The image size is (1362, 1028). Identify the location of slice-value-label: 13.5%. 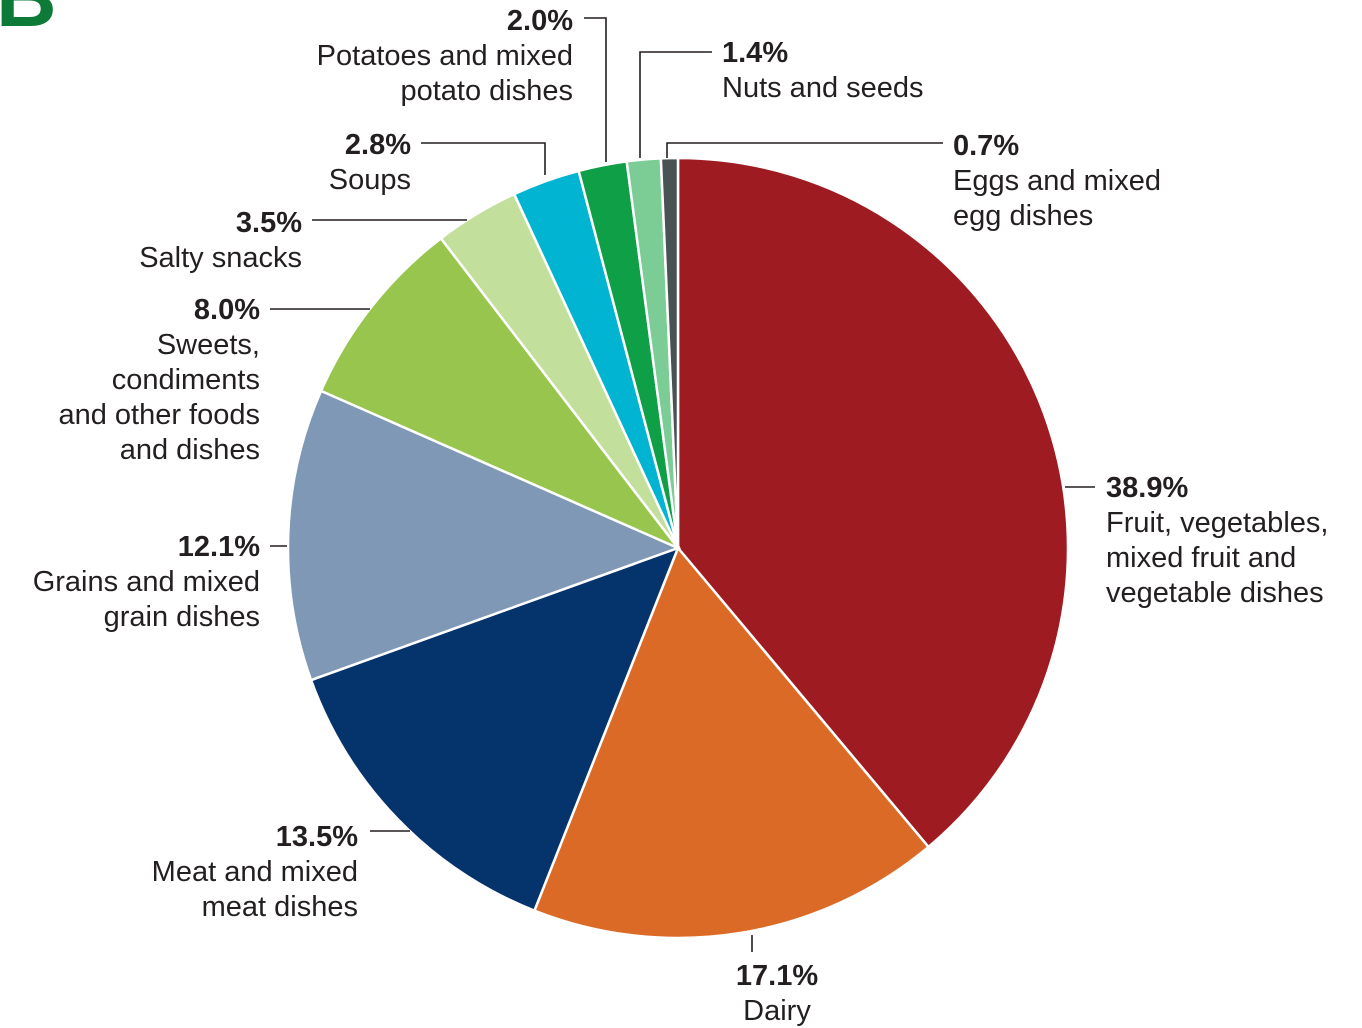
(317, 837).